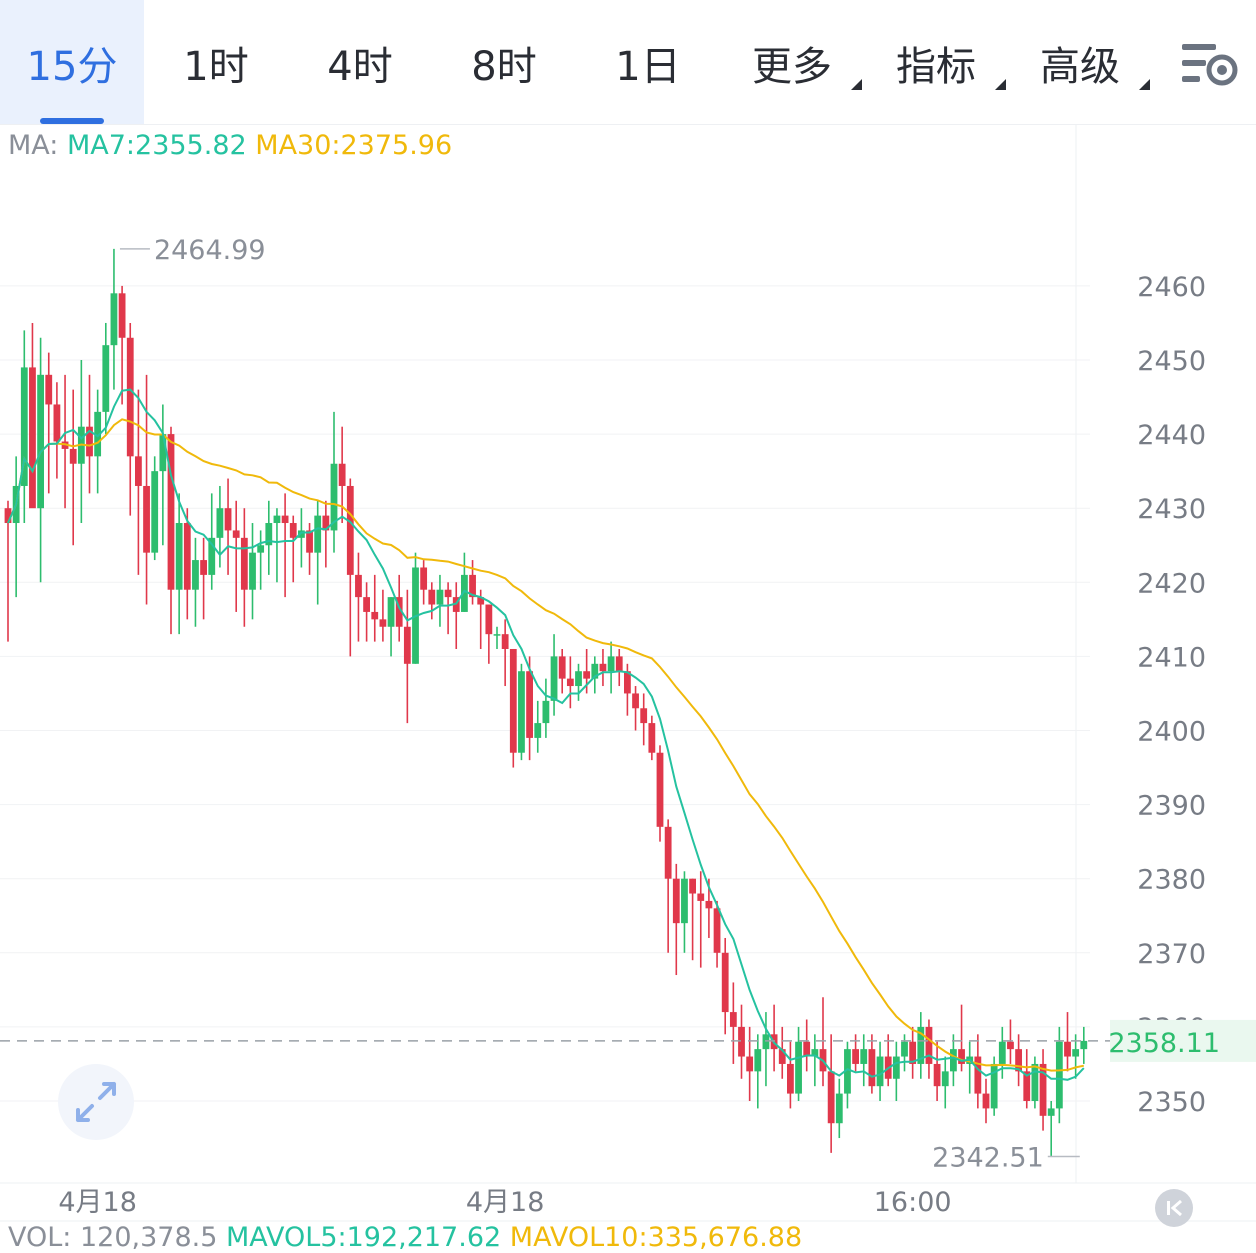 This screenshot has width=1256, height=1253. What do you see at coordinates (648, 62) in the screenshot?
I see `tab-5: 1日` at bounding box center [648, 62].